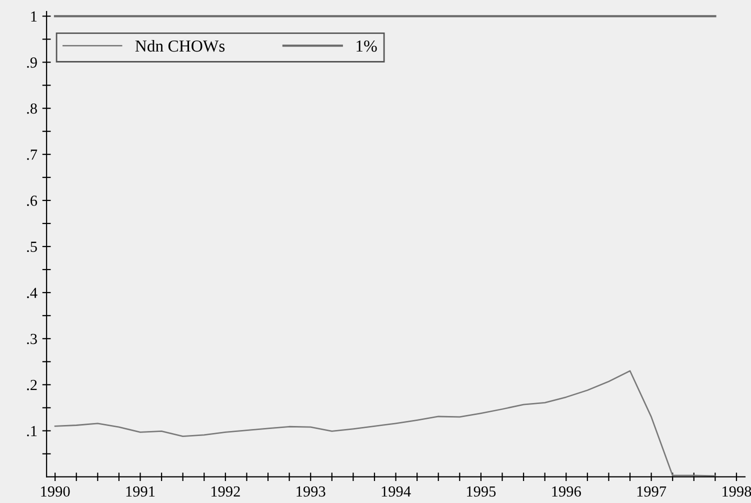 The image size is (751, 503). What do you see at coordinates (140, 491) in the screenshot?
I see `x-tick-label: 1991` at bounding box center [140, 491].